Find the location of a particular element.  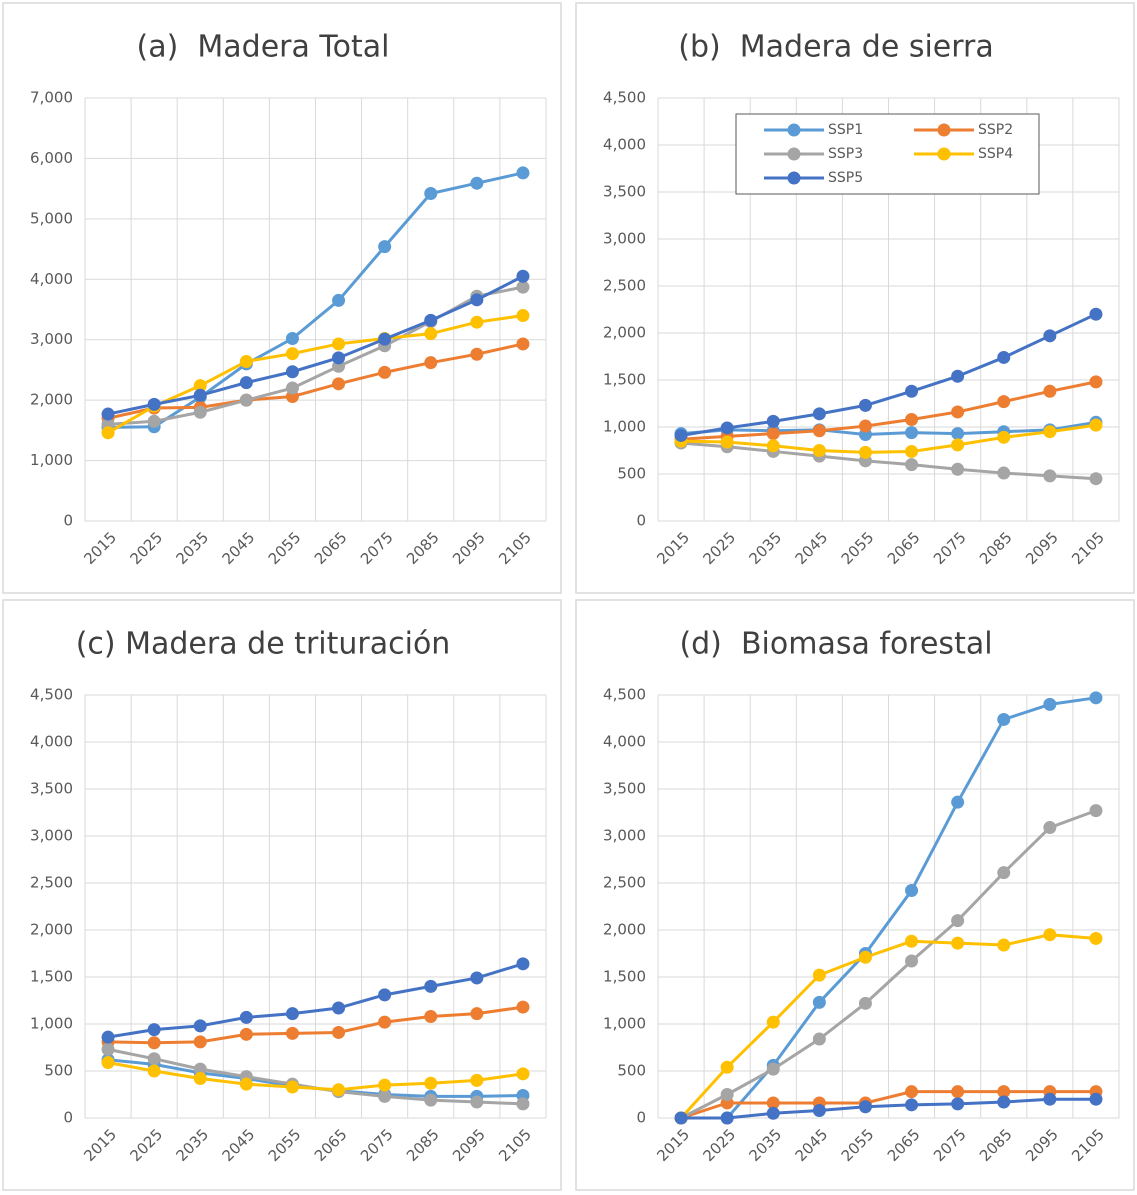

y-tick-label: 1,000 is located at coordinates (51, 460).